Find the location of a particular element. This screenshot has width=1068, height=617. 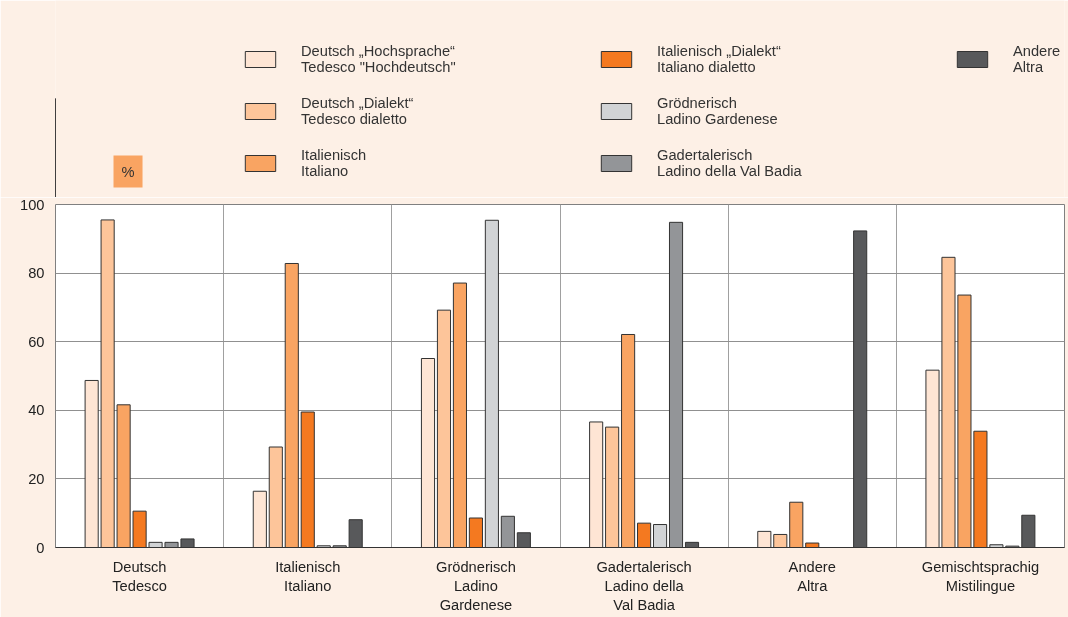

legend-label: Andere Altra is located at coordinates (1037, 59).